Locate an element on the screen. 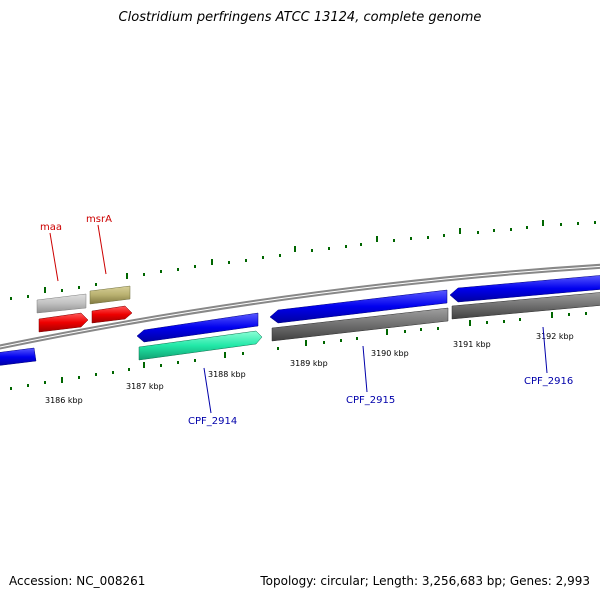 Image resolution: width=600 pixels, height=600 pixels. tick-label-3186: 3186 kbp is located at coordinates (64, 400).